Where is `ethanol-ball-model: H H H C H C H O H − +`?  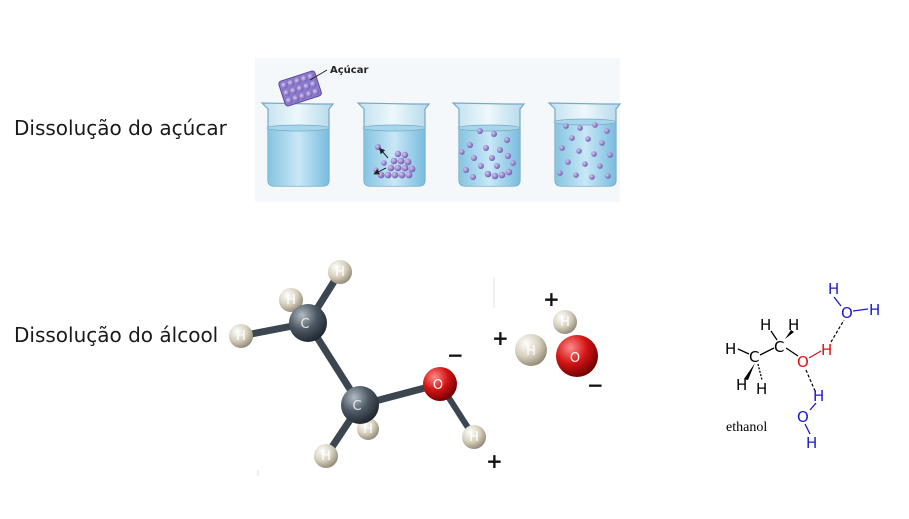
ethanol-ball-model: H H H C H C H O H − + is located at coordinates (366, 368).